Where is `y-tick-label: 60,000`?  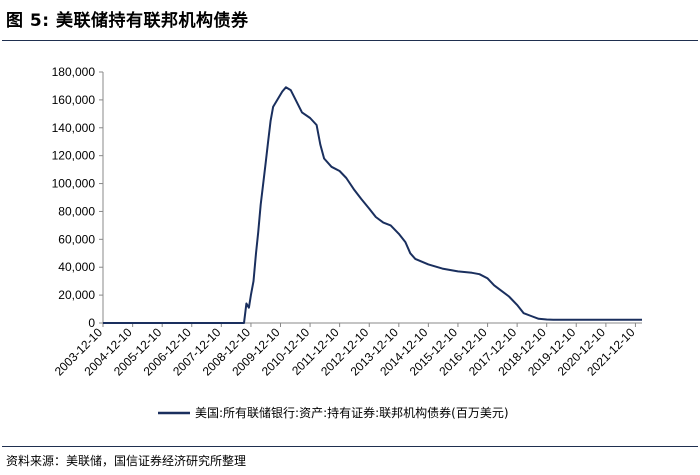 y-tick-label: 60,000 is located at coordinates (76, 239).